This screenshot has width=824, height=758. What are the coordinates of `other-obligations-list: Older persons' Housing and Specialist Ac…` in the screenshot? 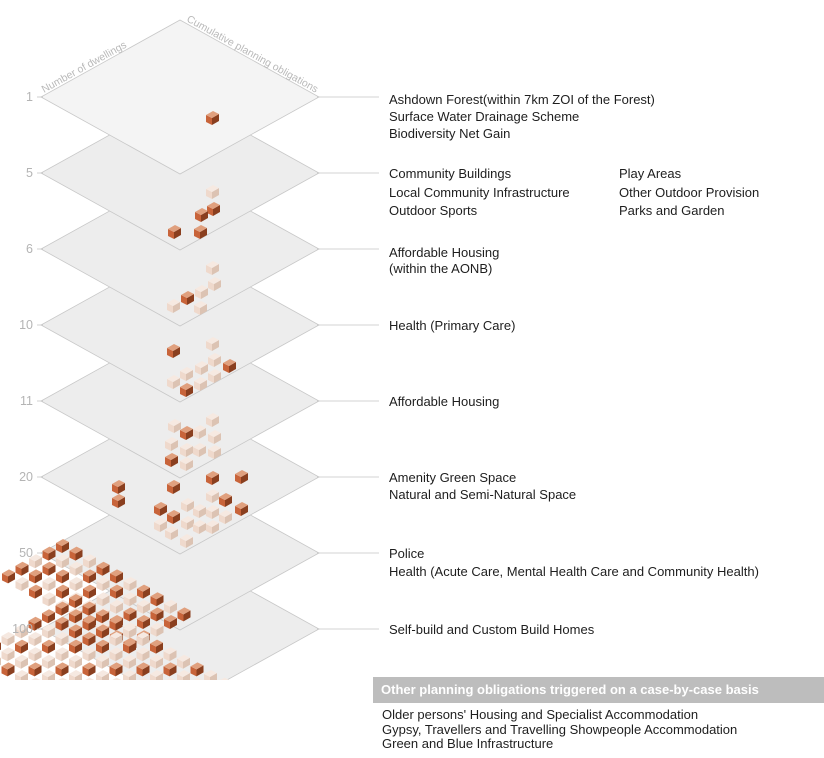 It's located at (598, 727).